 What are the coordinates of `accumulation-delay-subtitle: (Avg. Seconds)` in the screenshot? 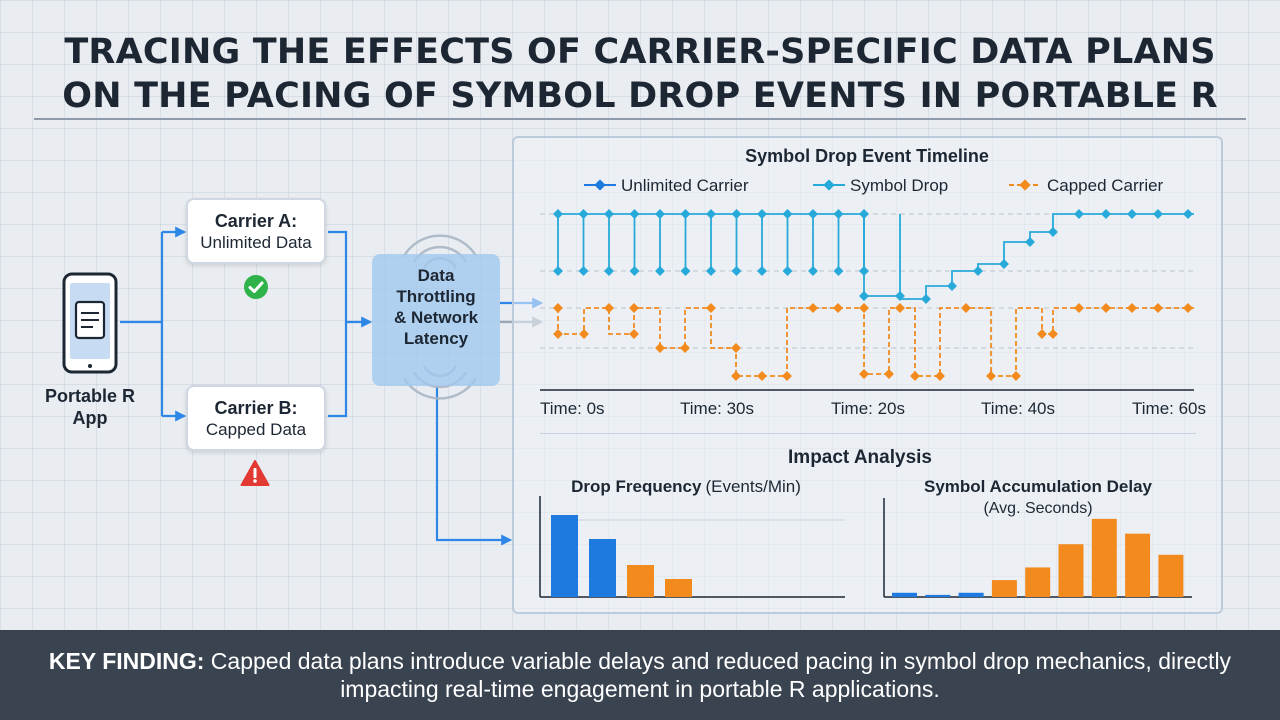 It's located at (1037, 508).